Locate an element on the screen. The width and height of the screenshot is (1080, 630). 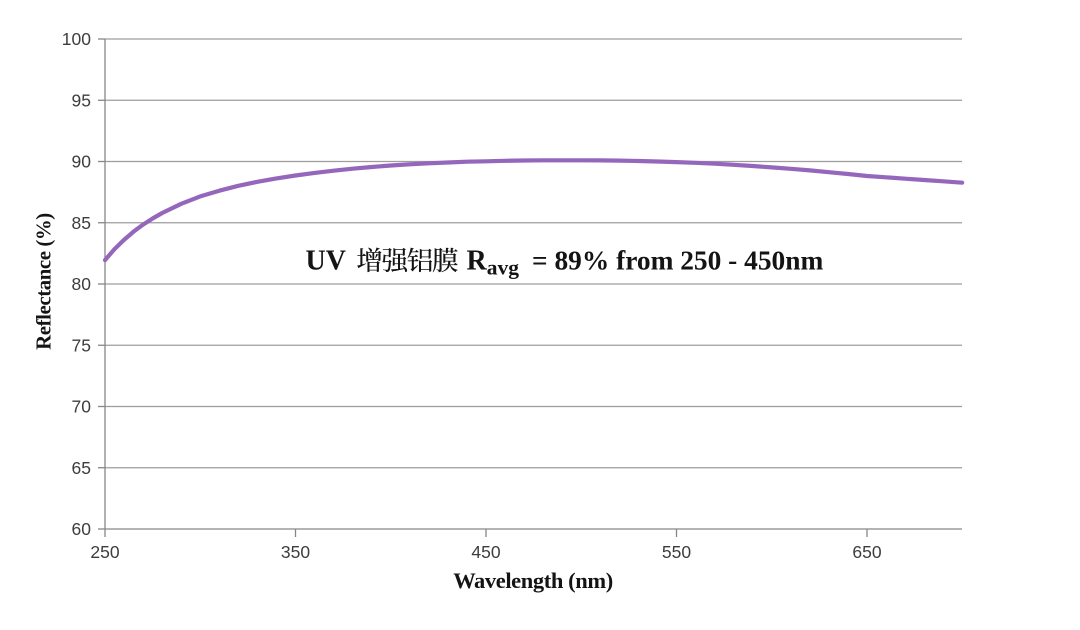
svg-text: 85 is located at coordinates (81, 223).